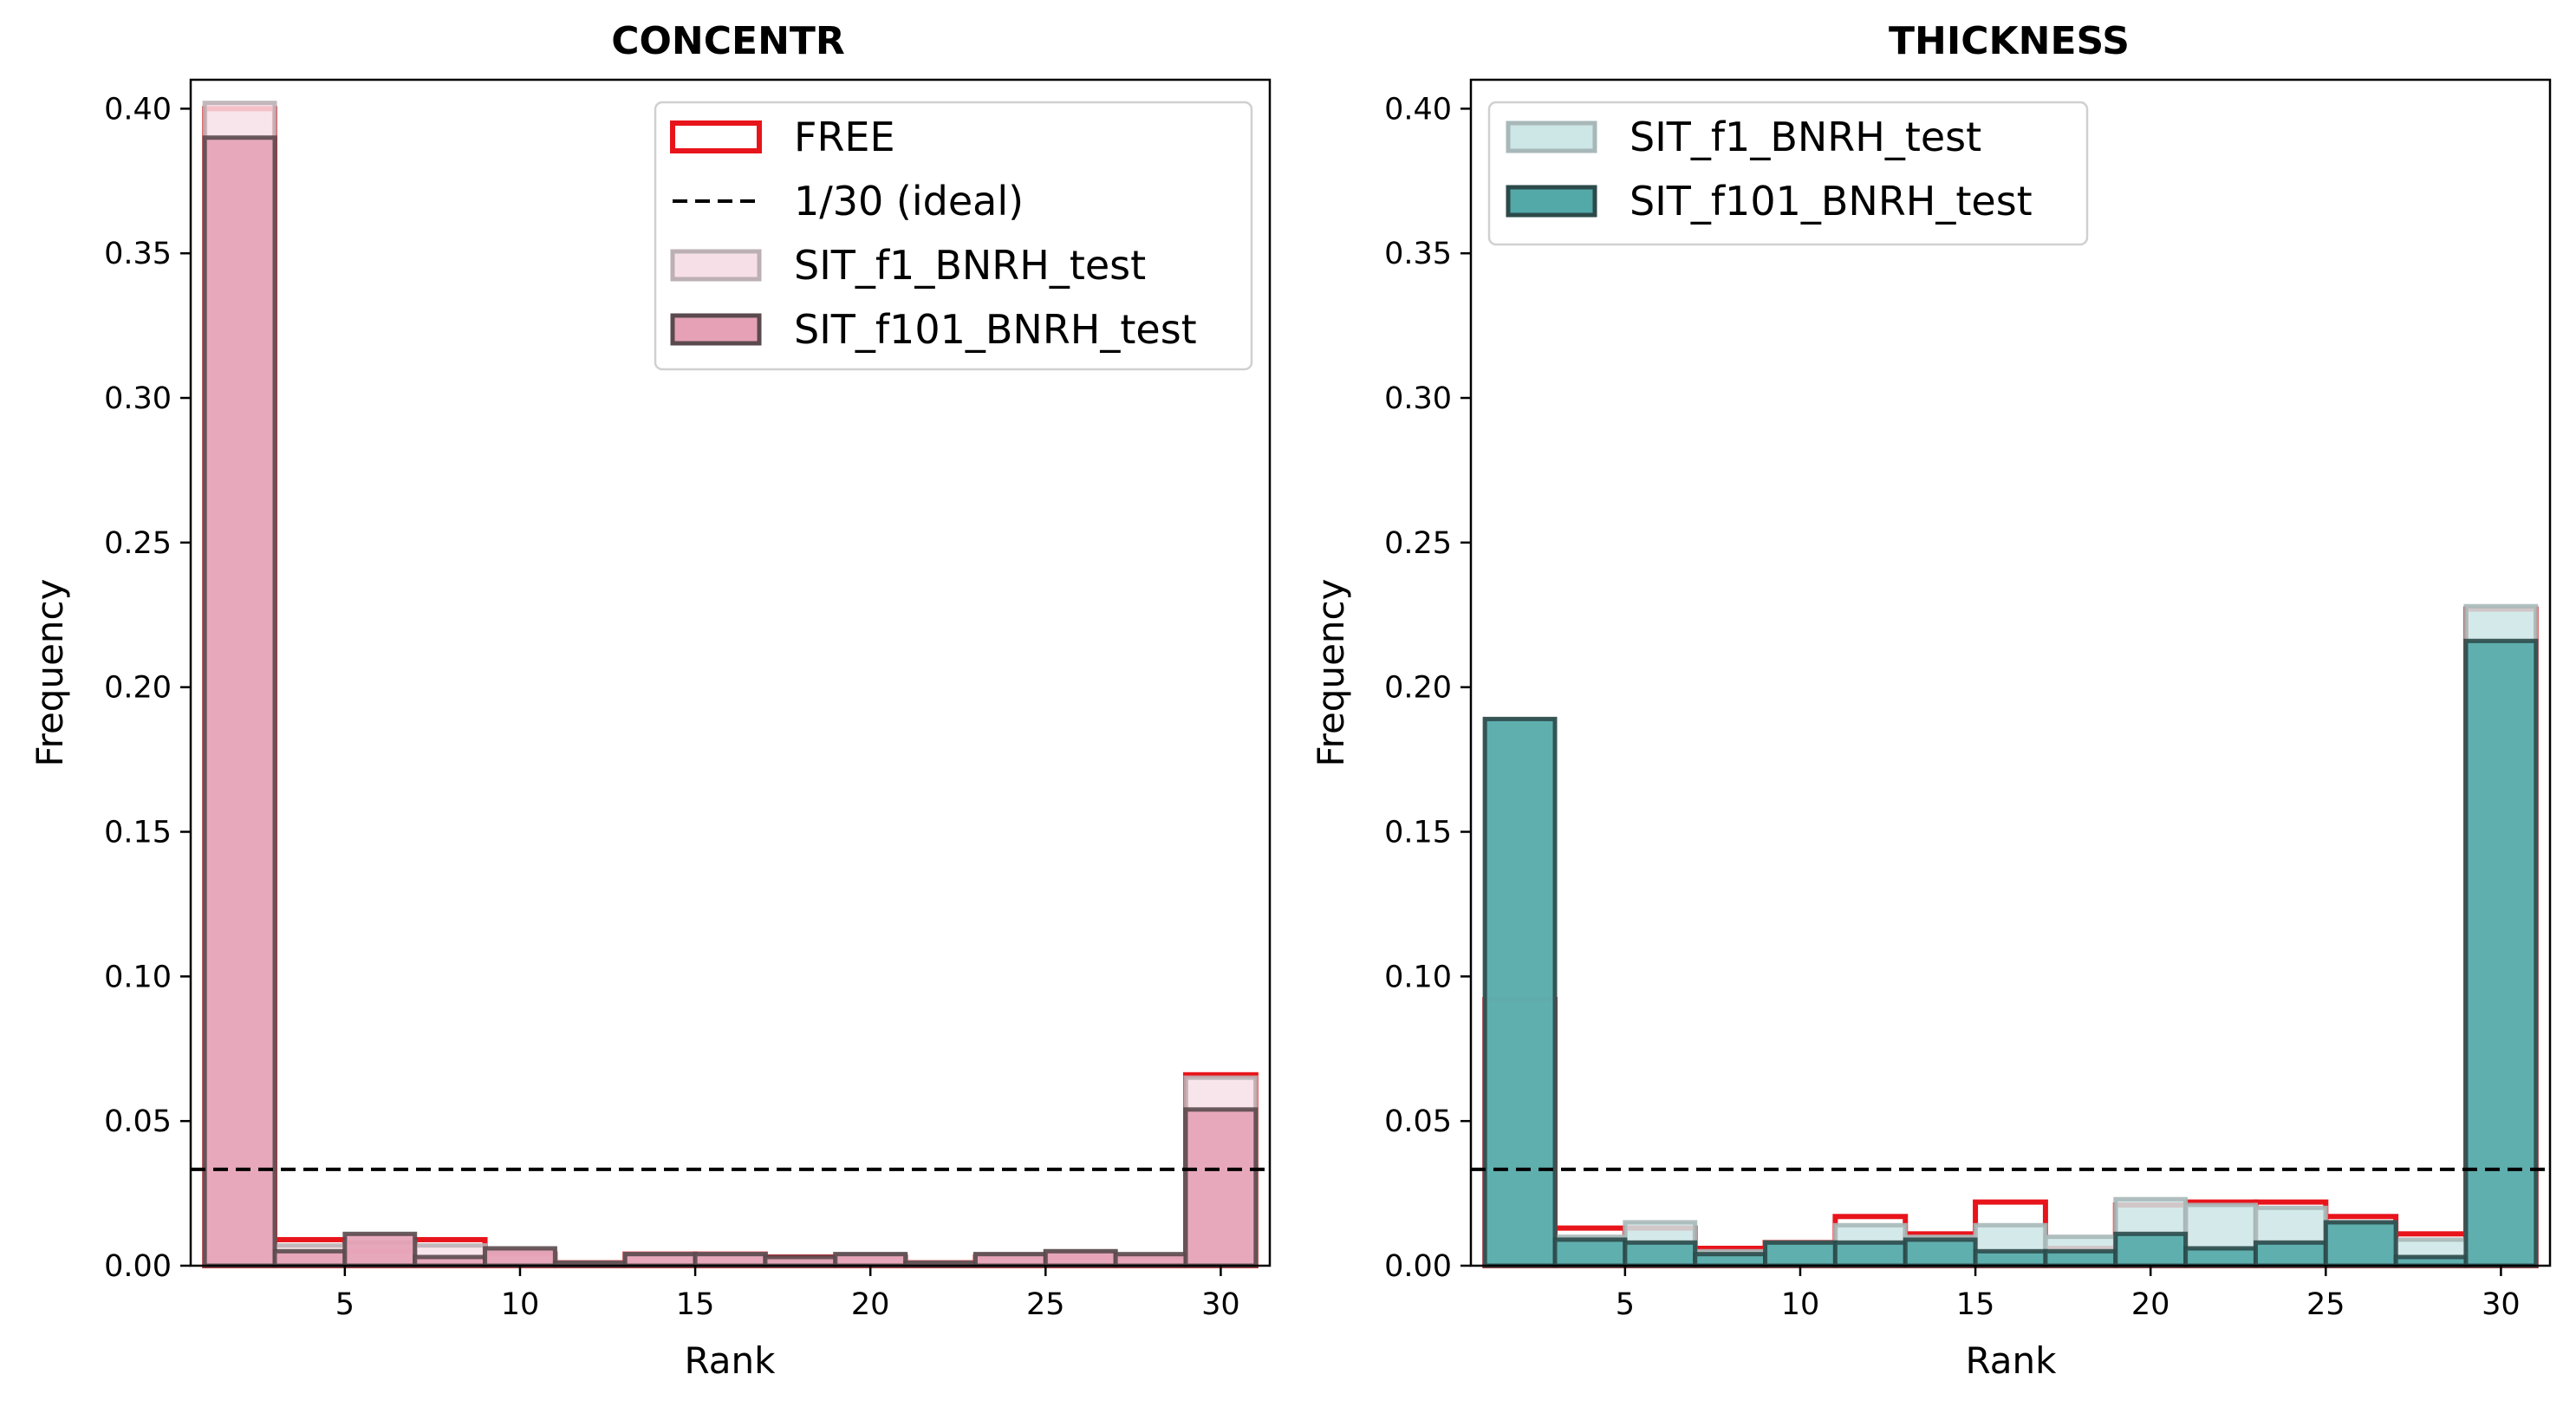 The height and width of the screenshot is (1407, 2576). I want to click on legend-thickness-sit-f101-label: SIT_f101_BNRH_test, so click(1831, 202).